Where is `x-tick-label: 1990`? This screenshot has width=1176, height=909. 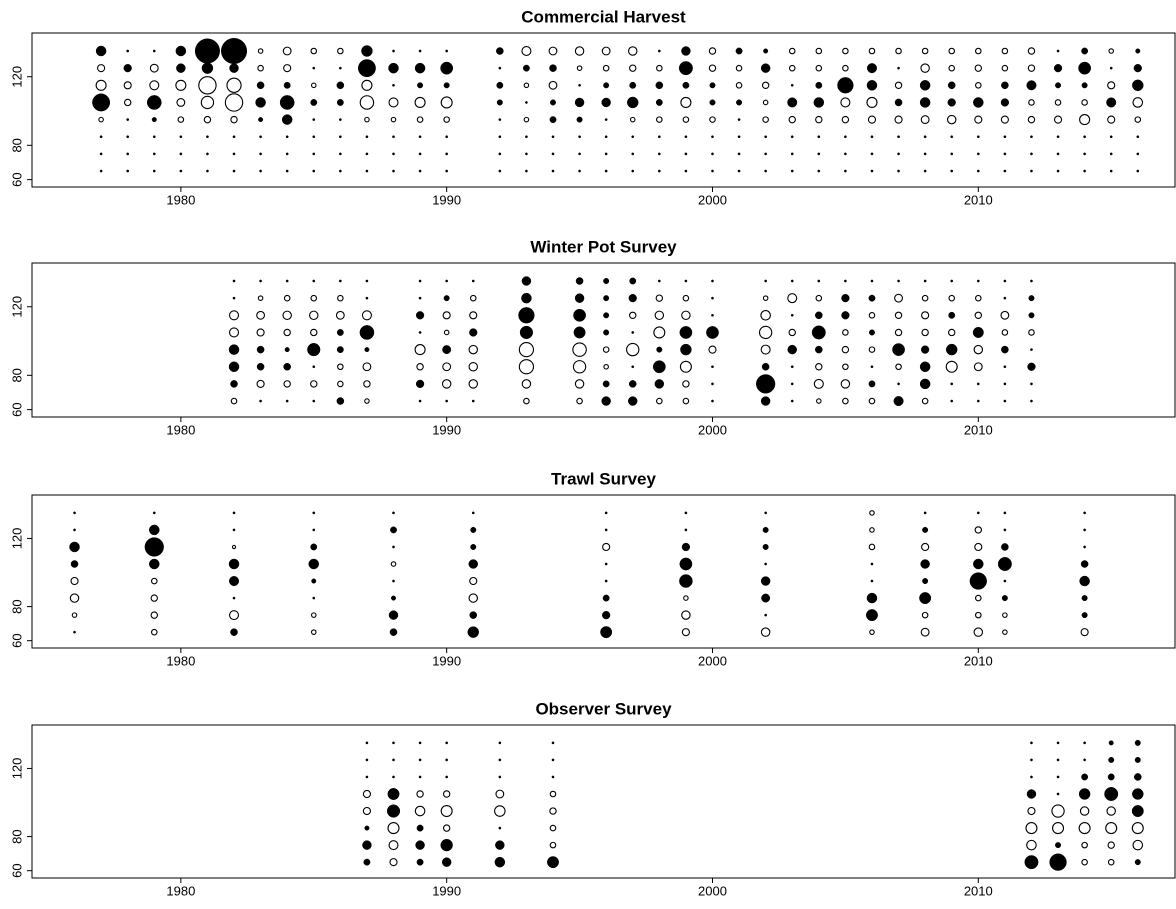
x-tick-label: 1990 is located at coordinates (446, 429).